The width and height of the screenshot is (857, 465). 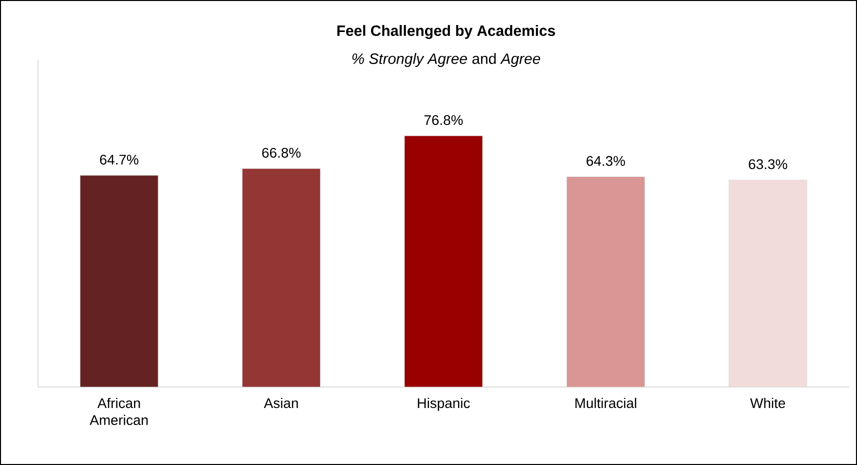 What do you see at coordinates (768, 403) in the screenshot?
I see `x-tick-label: White` at bounding box center [768, 403].